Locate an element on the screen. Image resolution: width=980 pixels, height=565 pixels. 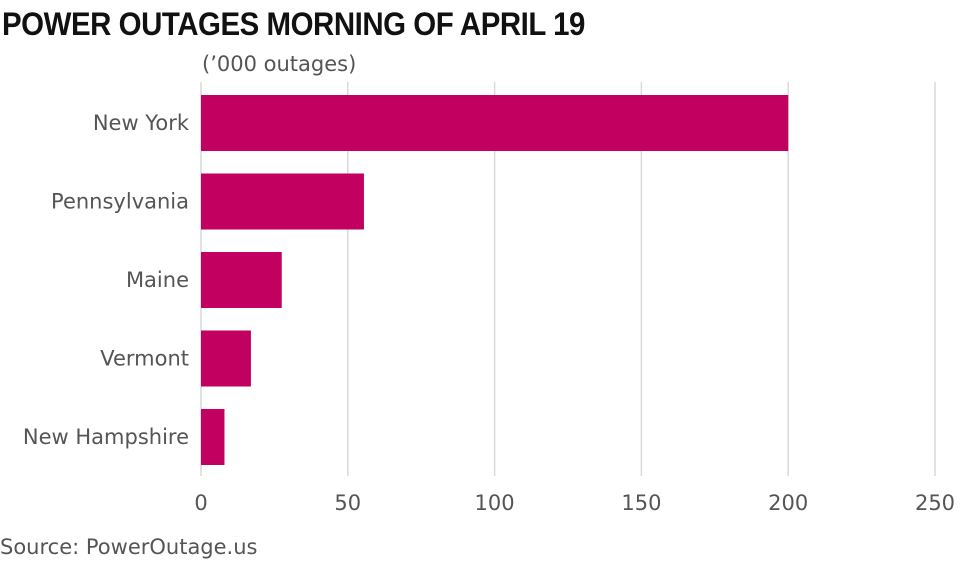
x-tick-label: 0 is located at coordinates (200, 503).